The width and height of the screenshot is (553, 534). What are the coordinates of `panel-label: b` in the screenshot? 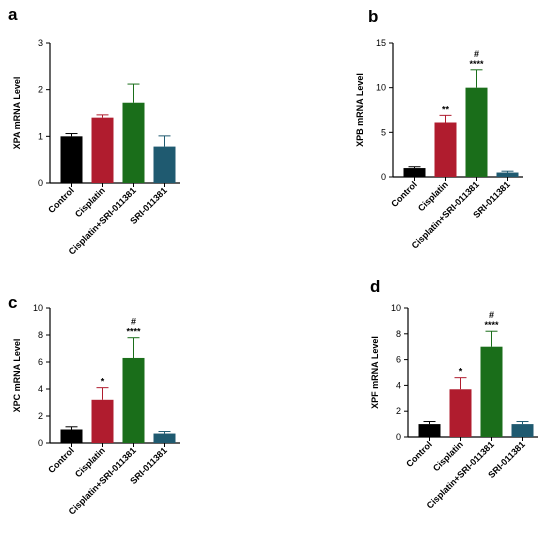 It's located at (373, 16).